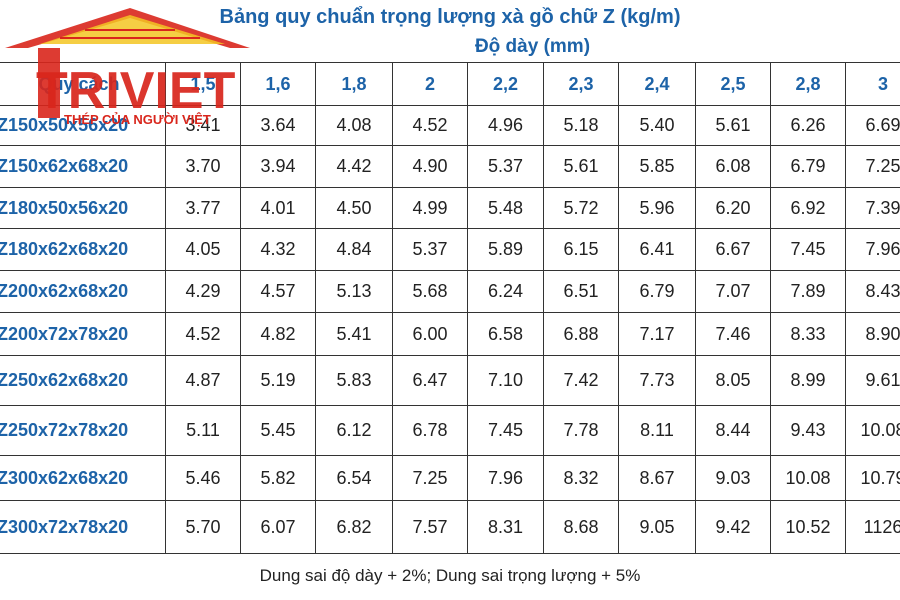 This screenshot has width=900, height=600. What do you see at coordinates (657, 334) in the screenshot?
I see `cell: 7.17` at bounding box center [657, 334].